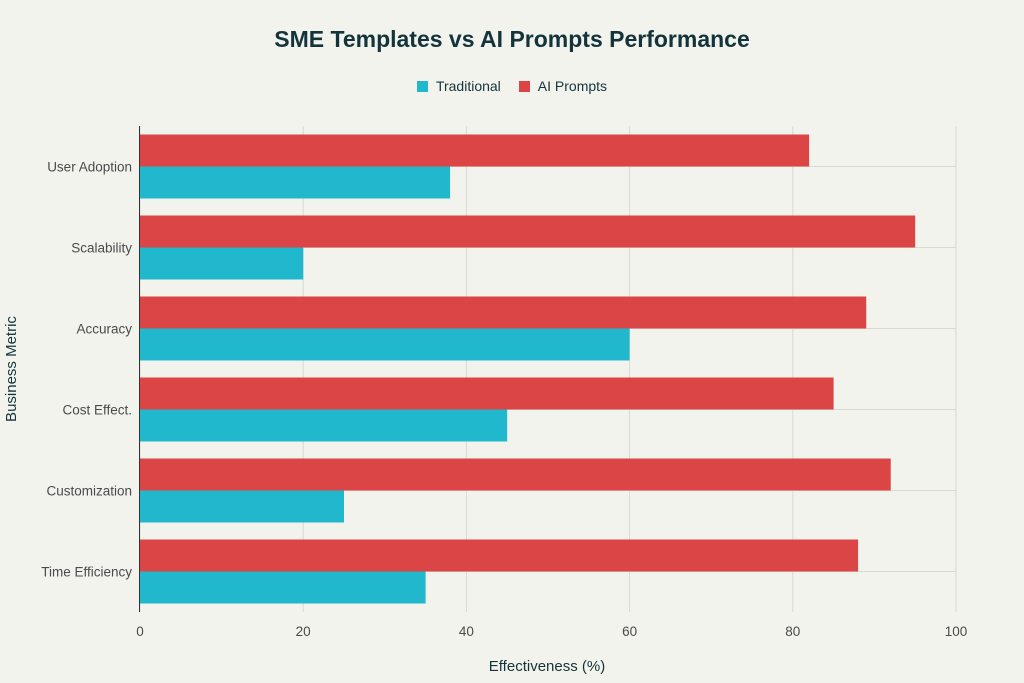 The image size is (1024, 683). I want to click on y-tick-label: Customization, so click(89, 491).